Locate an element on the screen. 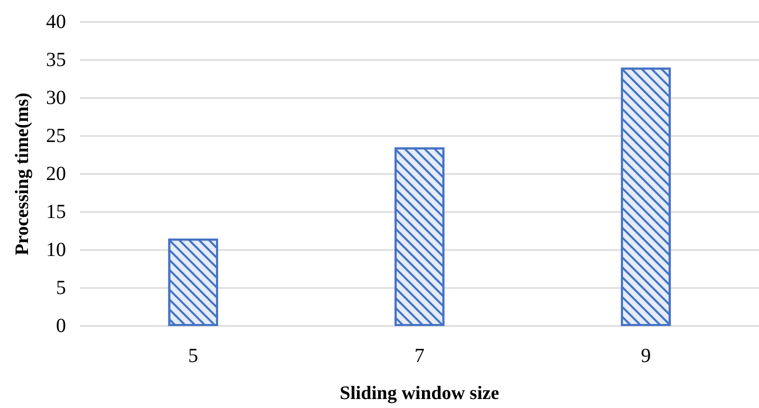  y-tick-label: 40 is located at coordinates (56, 22).